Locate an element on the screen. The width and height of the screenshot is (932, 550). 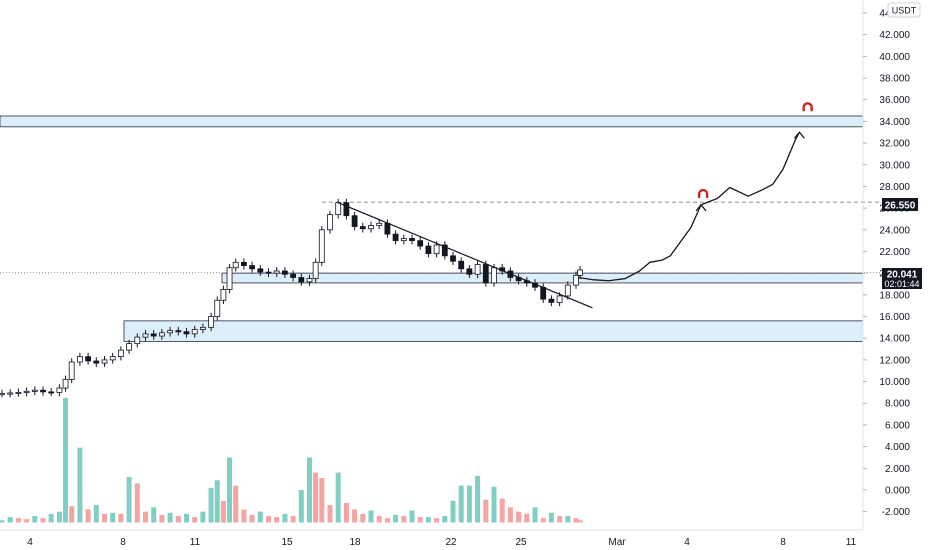
currency-badge: USDT is located at coordinates (904, 10).